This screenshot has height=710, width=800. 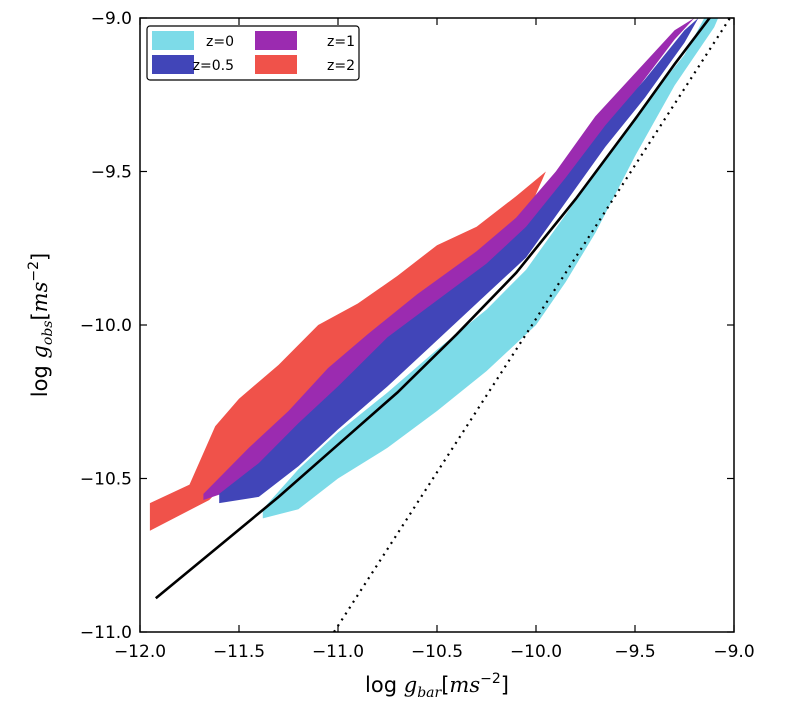 I want to click on y-tick-label: −9.0, so click(x=111, y=19).